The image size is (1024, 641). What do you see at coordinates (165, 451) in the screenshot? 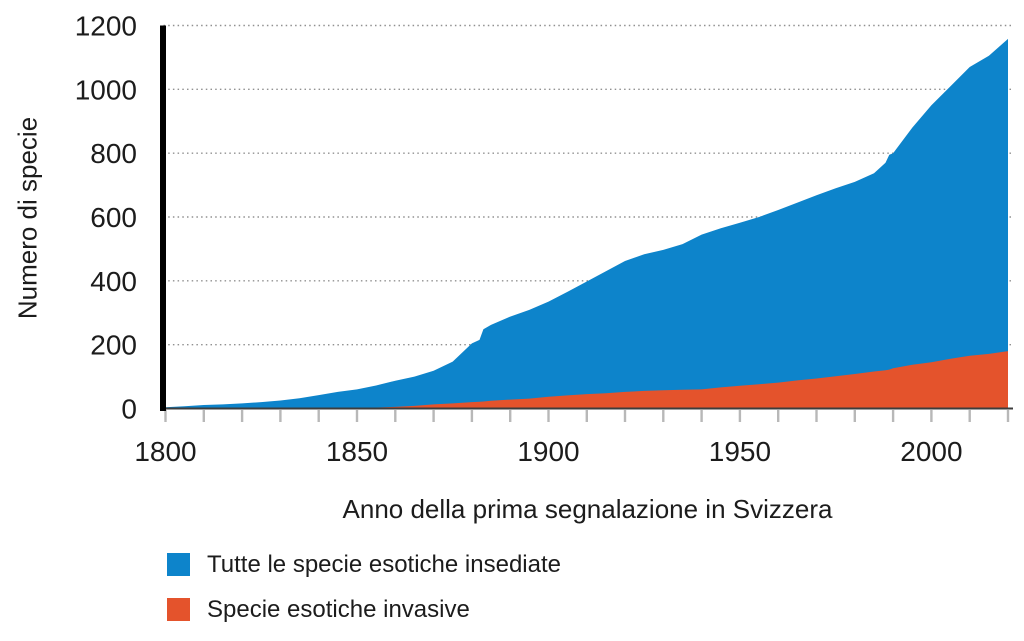
I see `x-tick-label-1800: 1800` at bounding box center [165, 451].